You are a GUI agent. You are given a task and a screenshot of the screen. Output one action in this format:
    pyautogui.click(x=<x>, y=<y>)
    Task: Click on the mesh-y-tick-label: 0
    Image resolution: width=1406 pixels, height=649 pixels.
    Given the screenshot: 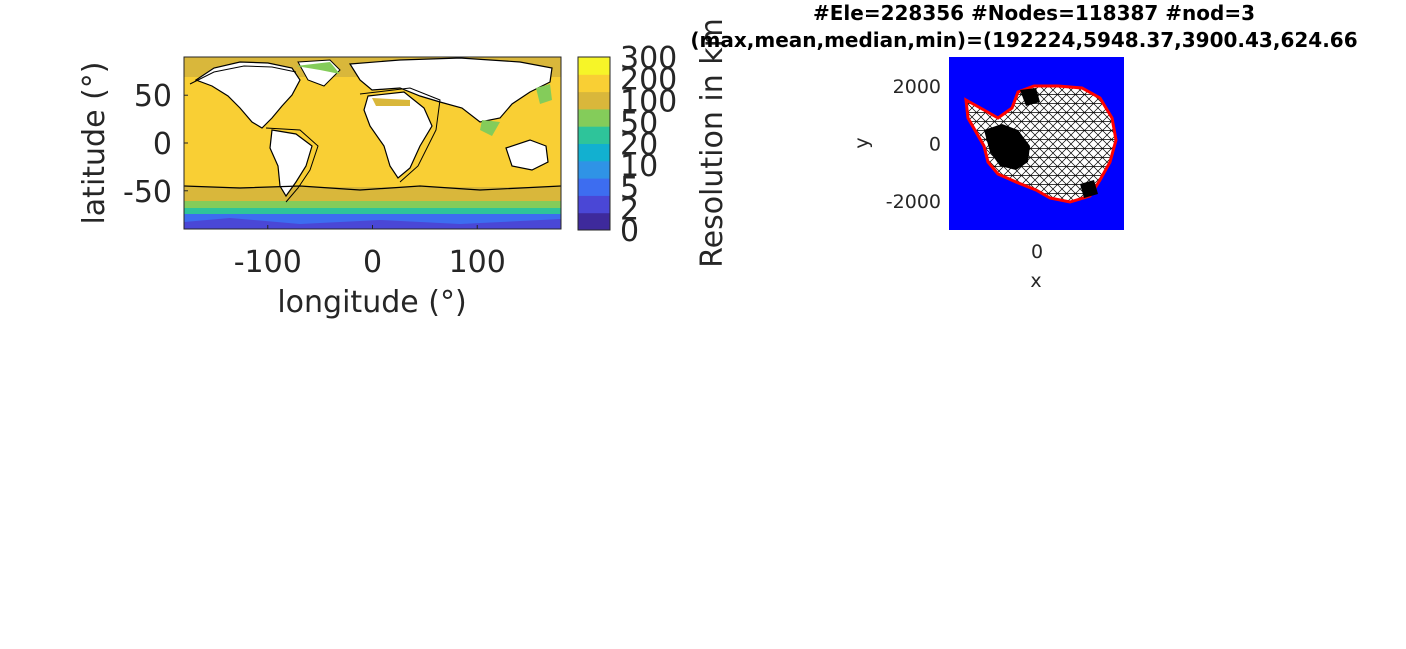 What is the action you would take?
    pyautogui.click(x=935, y=145)
    